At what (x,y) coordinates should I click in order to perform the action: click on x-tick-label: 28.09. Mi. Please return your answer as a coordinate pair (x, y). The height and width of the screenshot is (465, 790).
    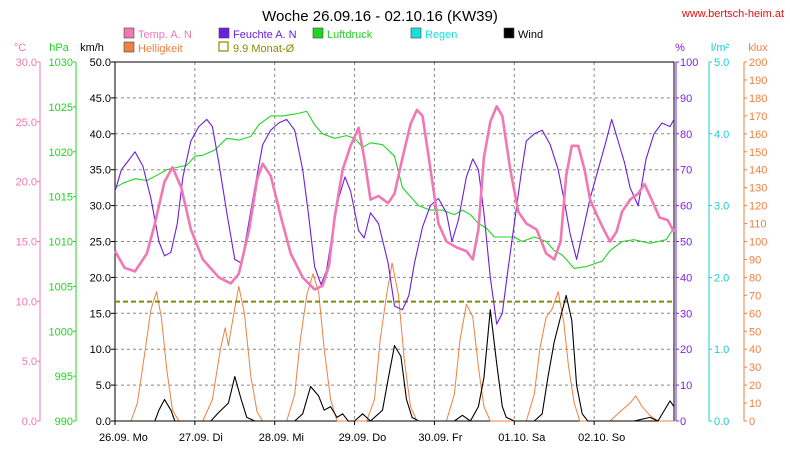
    Looking at the image, I should click on (281, 438).